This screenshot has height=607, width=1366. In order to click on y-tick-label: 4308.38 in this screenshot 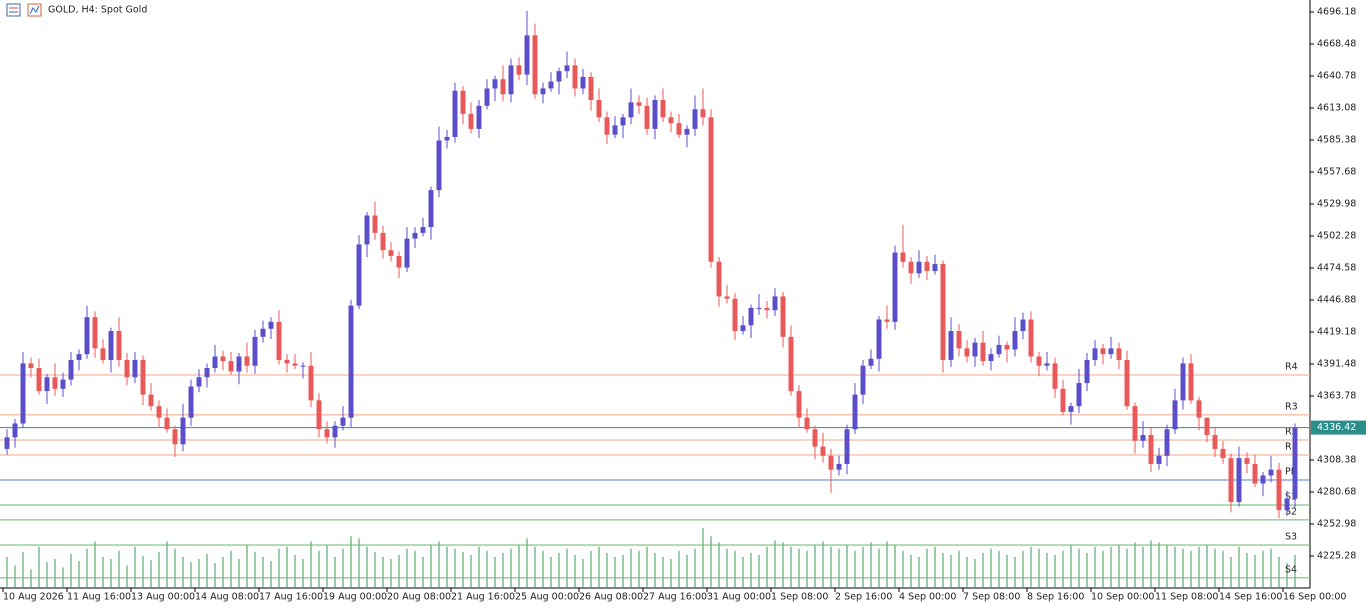, I will do `click(1336, 460)`.